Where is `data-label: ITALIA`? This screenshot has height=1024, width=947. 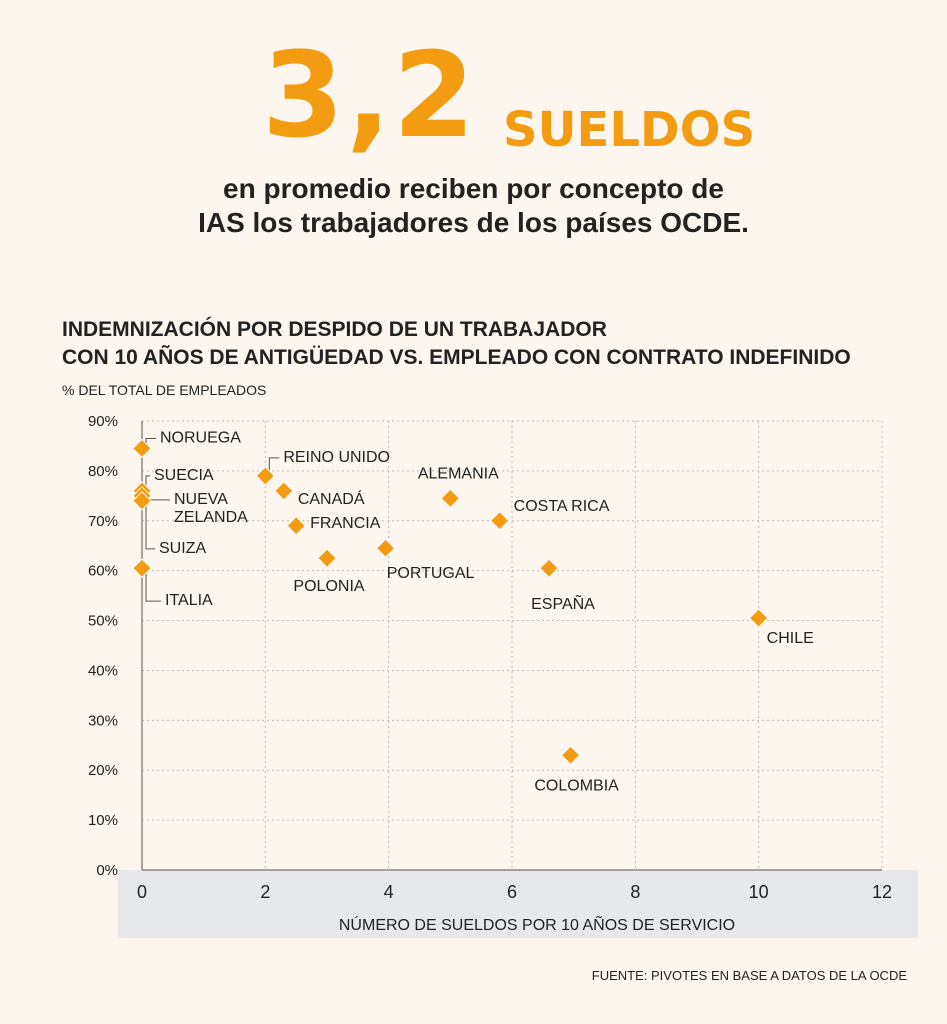
data-label: ITALIA is located at coordinates (189, 600).